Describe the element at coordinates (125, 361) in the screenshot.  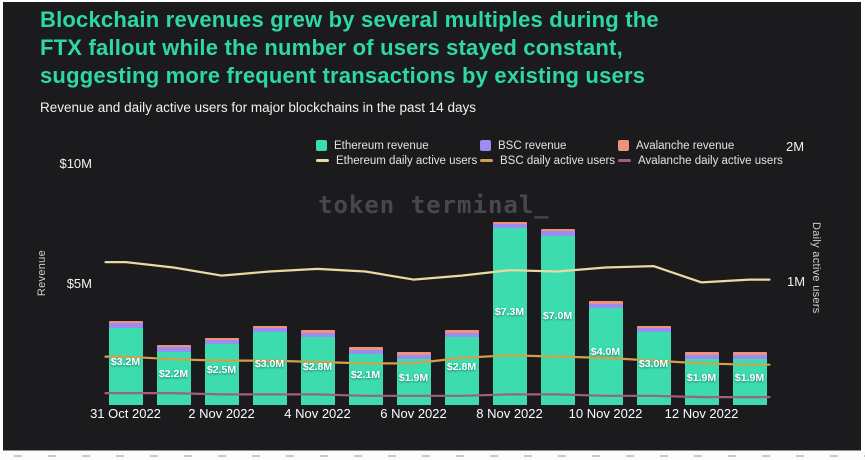
I see `bar-value-label: $3.2M` at that location.